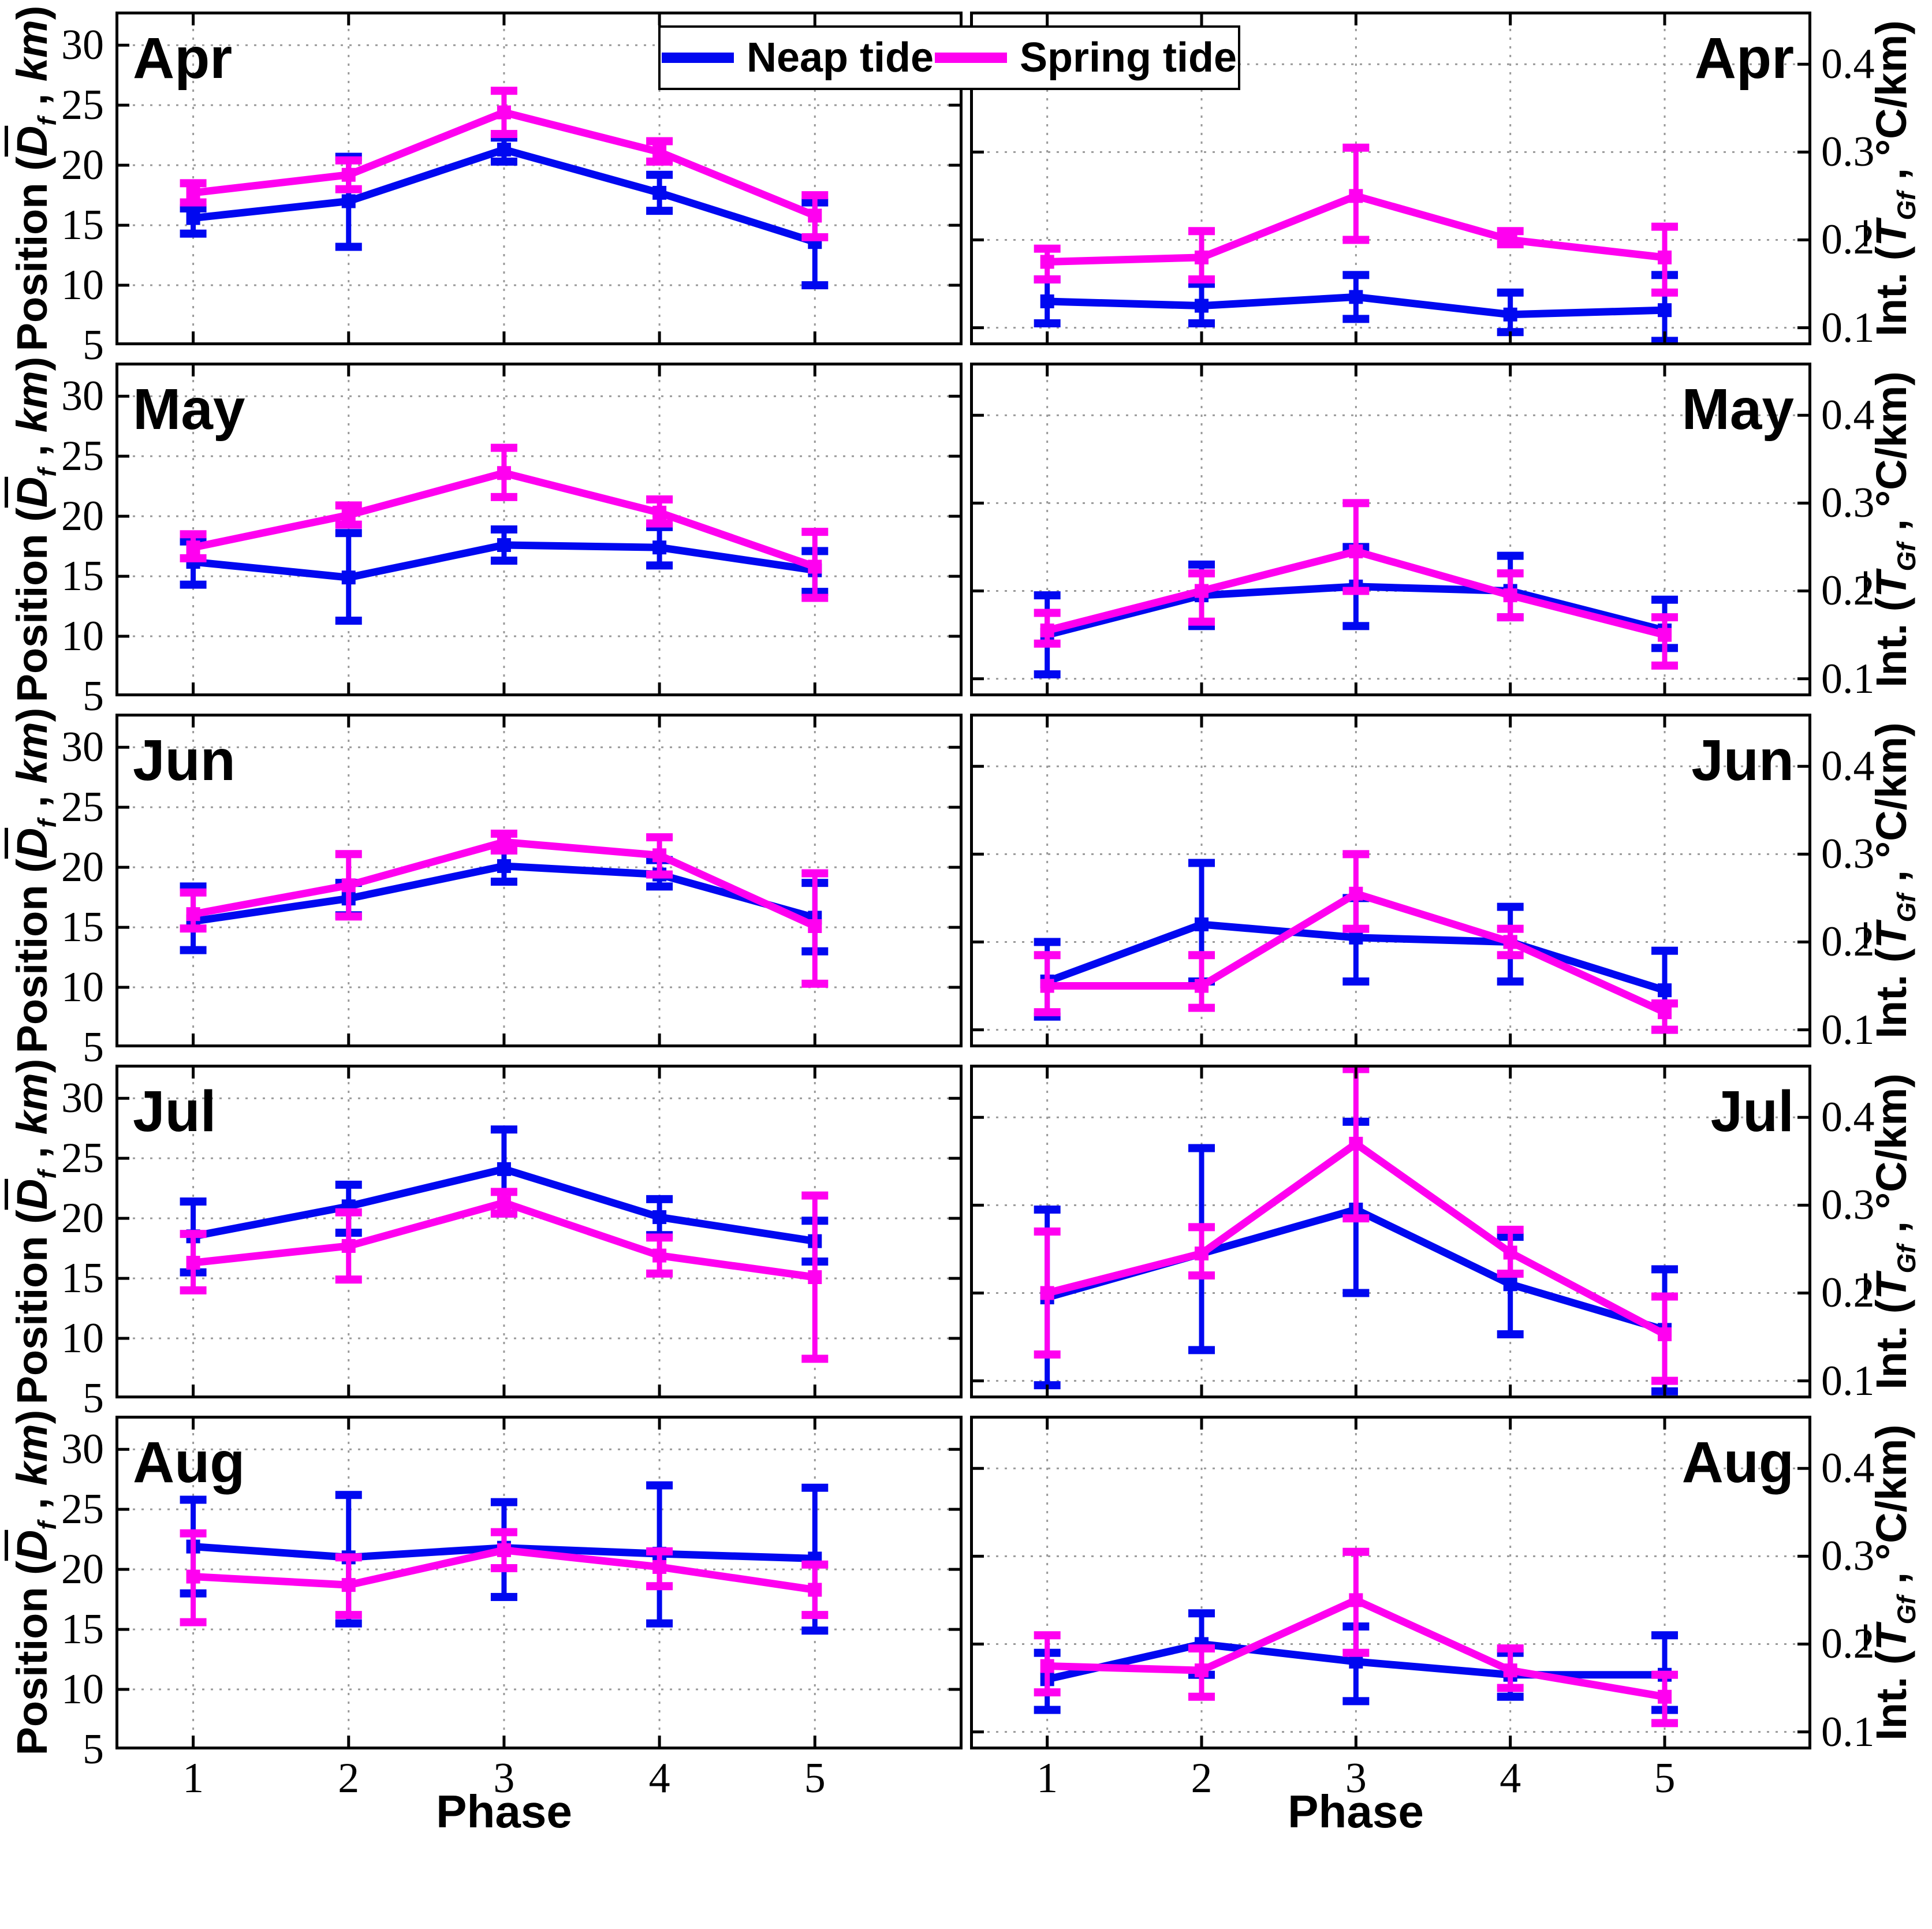 Image resolution: width=1932 pixels, height=1929 pixels. Describe the element at coordinates (504, 1811) in the screenshot. I see `x-axis-label-left: Phase` at that location.